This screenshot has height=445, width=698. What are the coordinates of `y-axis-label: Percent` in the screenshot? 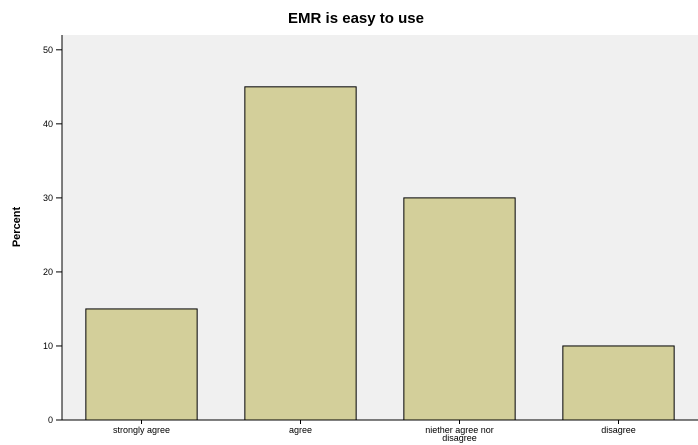 It's located at (17, 226).